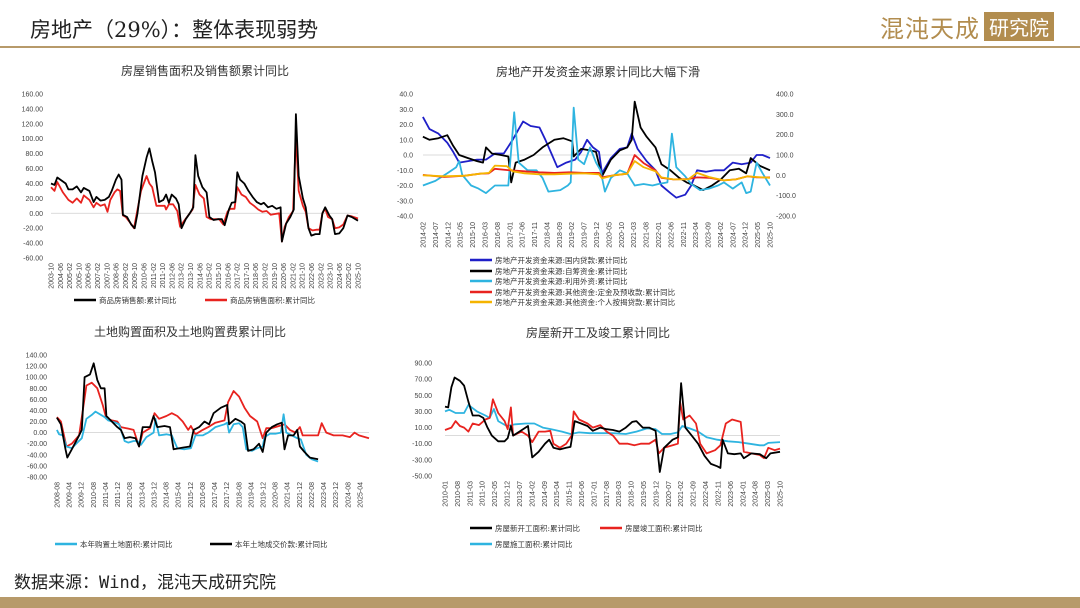 Image resolution: width=1080 pixels, height=608 pixels. Describe the element at coordinates (598, 332) in the screenshot. I see `chart-title: 房屋新开工及竣工累计同比` at that location.